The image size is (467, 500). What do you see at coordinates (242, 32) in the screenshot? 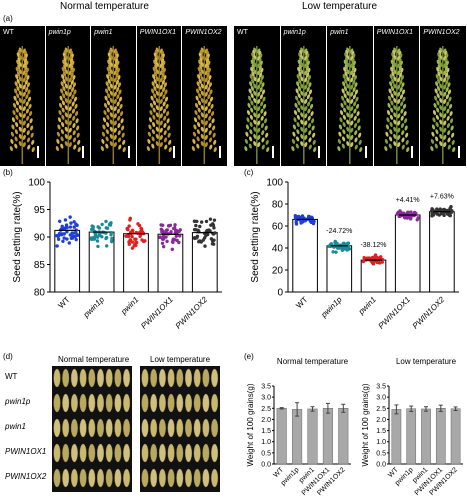
I see `low-panicle-cell-label: WT` at bounding box center [242, 32].